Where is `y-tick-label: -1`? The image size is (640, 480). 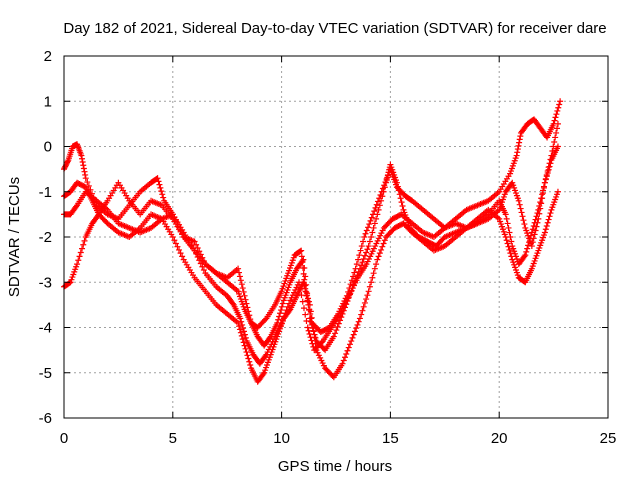 y-tick-label: -1 is located at coordinates (45, 192).